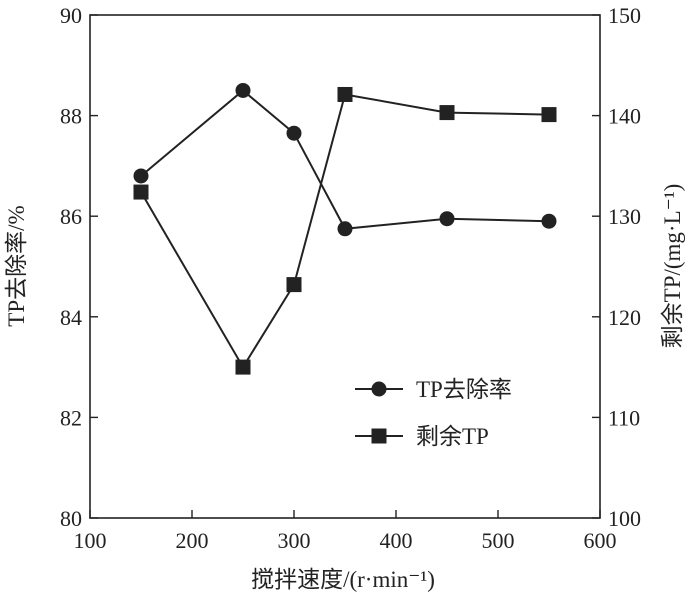  Describe the element at coordinates (71, 518) in the screenshot. I see `left-y-tick-label: 80` at that location.